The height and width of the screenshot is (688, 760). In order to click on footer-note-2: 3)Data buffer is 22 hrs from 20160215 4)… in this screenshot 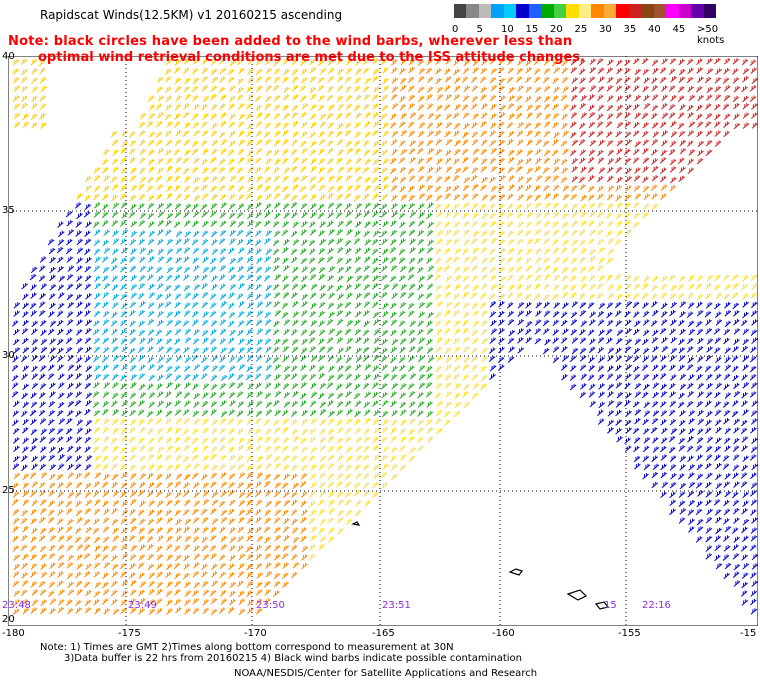, I will do `click(293, 658)`.